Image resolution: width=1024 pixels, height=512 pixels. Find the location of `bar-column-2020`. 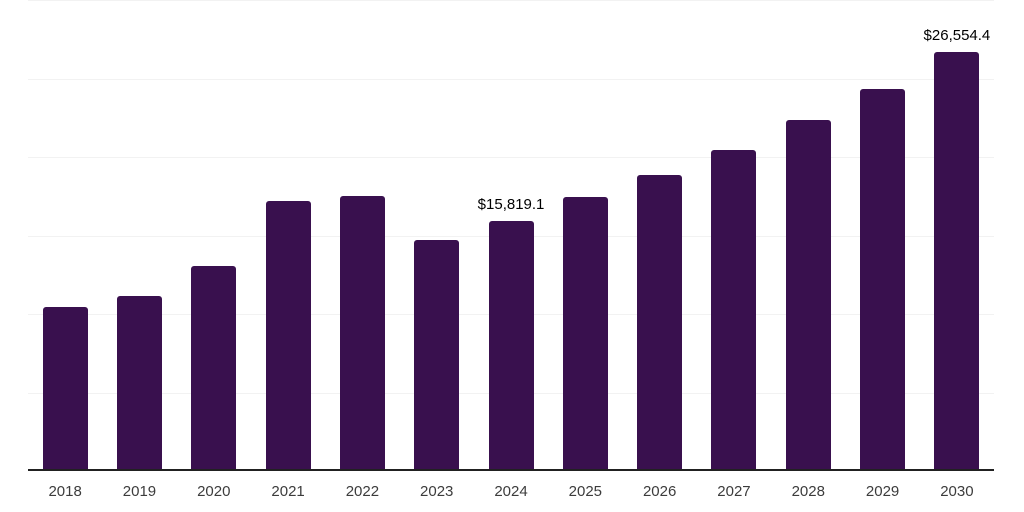

bar-column-2020 is located at coordinates (214, 234).